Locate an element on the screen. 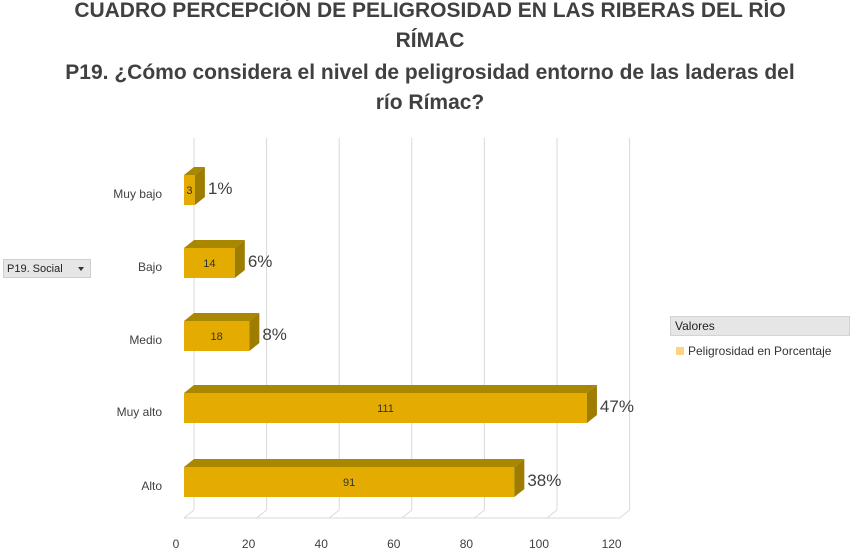 This screenshot has height=551, width=851. x-tick-label: 80 is located at coordinates (467, 544).